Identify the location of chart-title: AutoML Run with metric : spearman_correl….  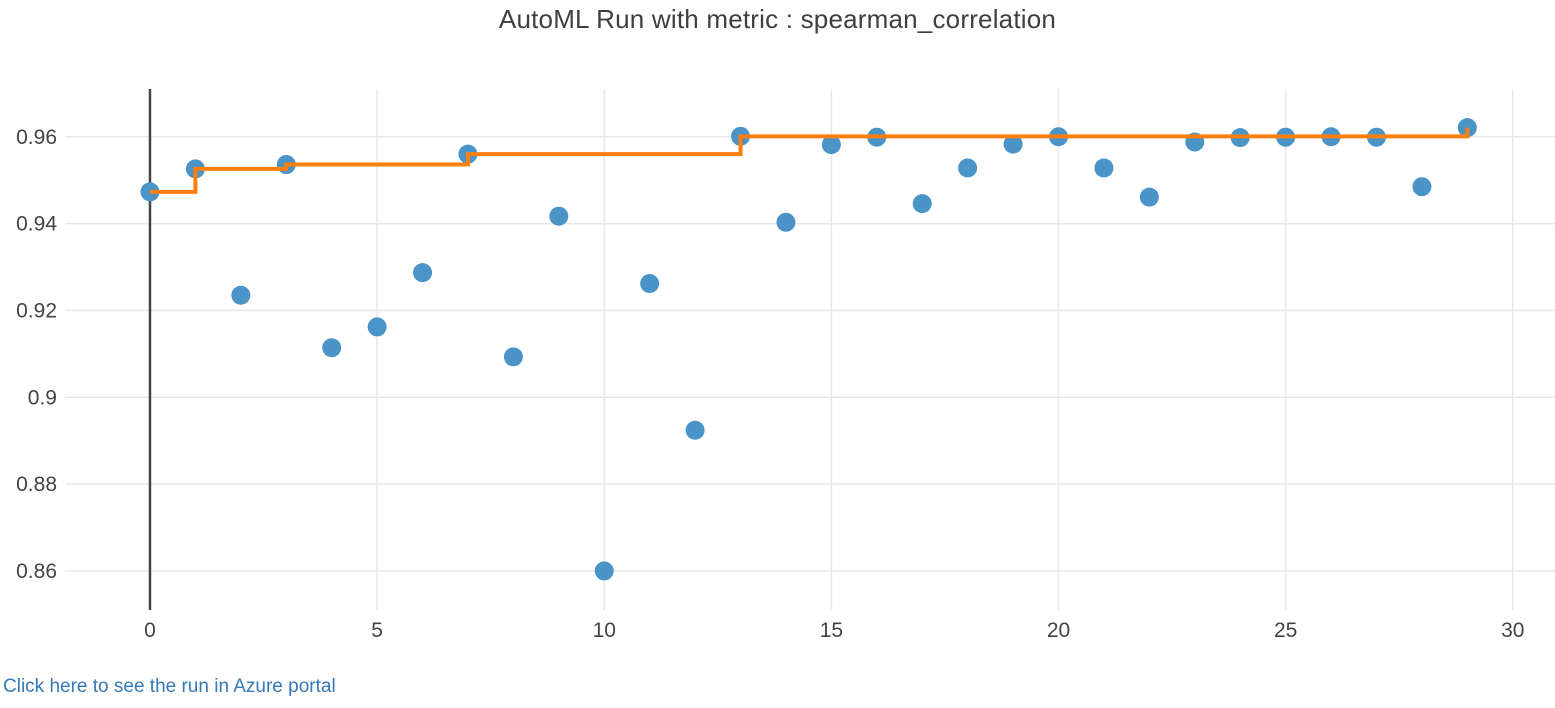
(777, 19).